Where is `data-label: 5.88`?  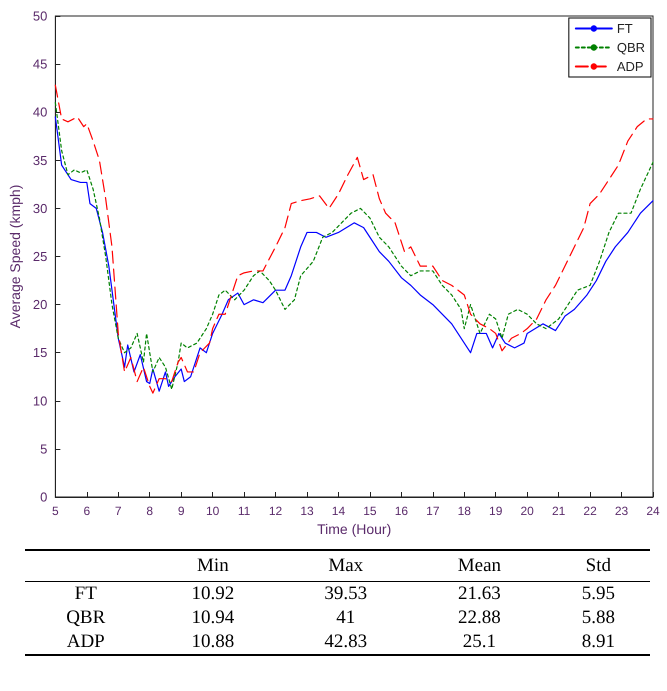
data-label: 5.88 is located at coordinates (598, 618).